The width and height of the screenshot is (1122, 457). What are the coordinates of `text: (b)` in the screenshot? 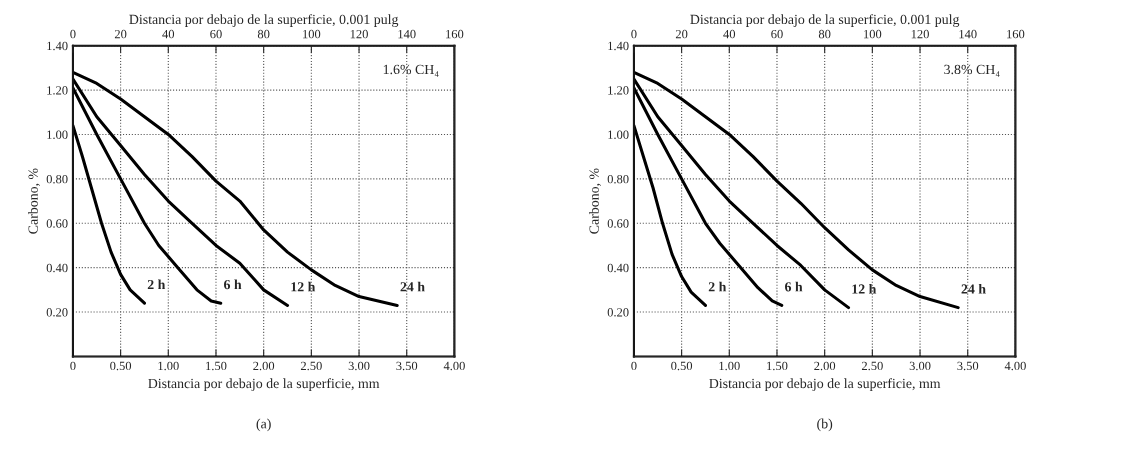 It's located at (825, 425).